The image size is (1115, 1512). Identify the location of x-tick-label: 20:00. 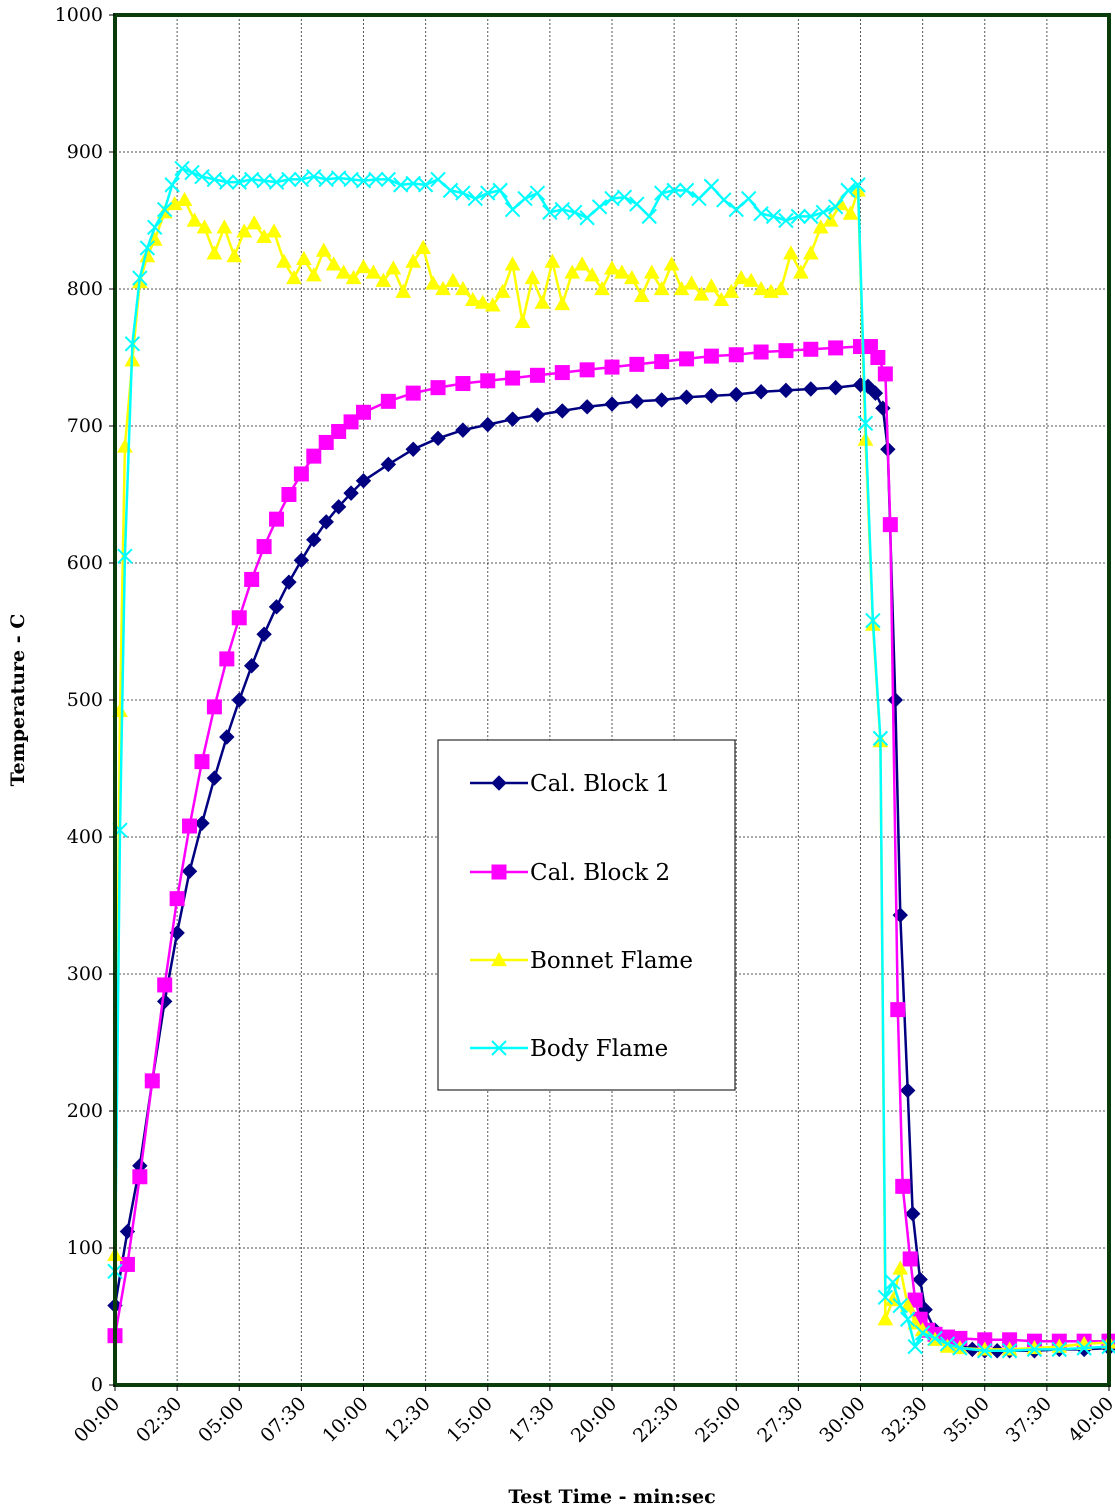
(594, 1420).